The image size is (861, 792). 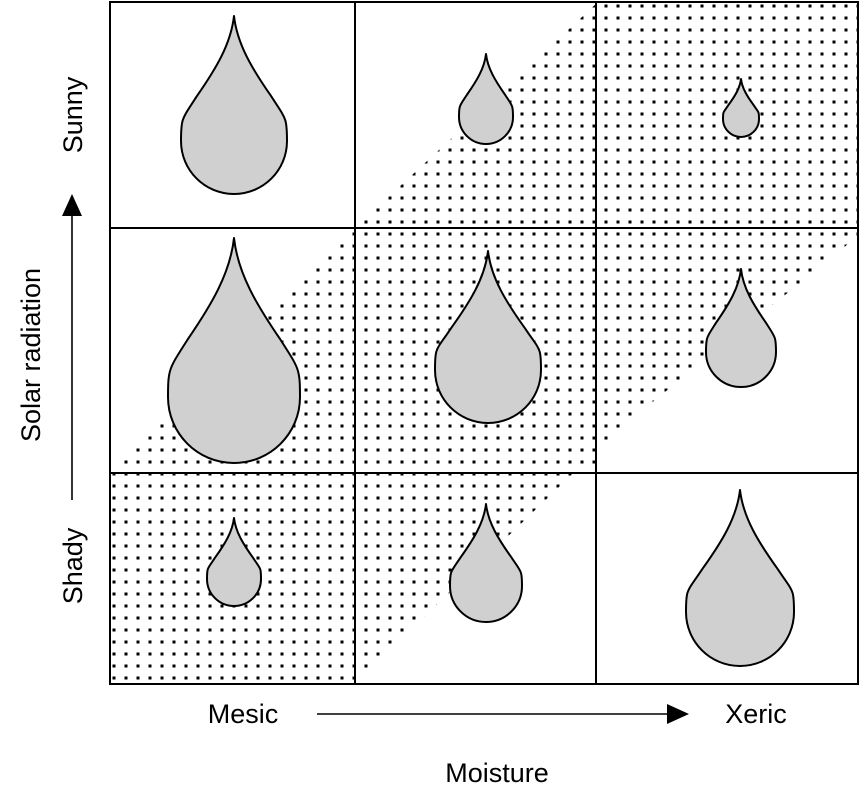 I want to click on leaf-middle-middle, so click(x=488, y=337).